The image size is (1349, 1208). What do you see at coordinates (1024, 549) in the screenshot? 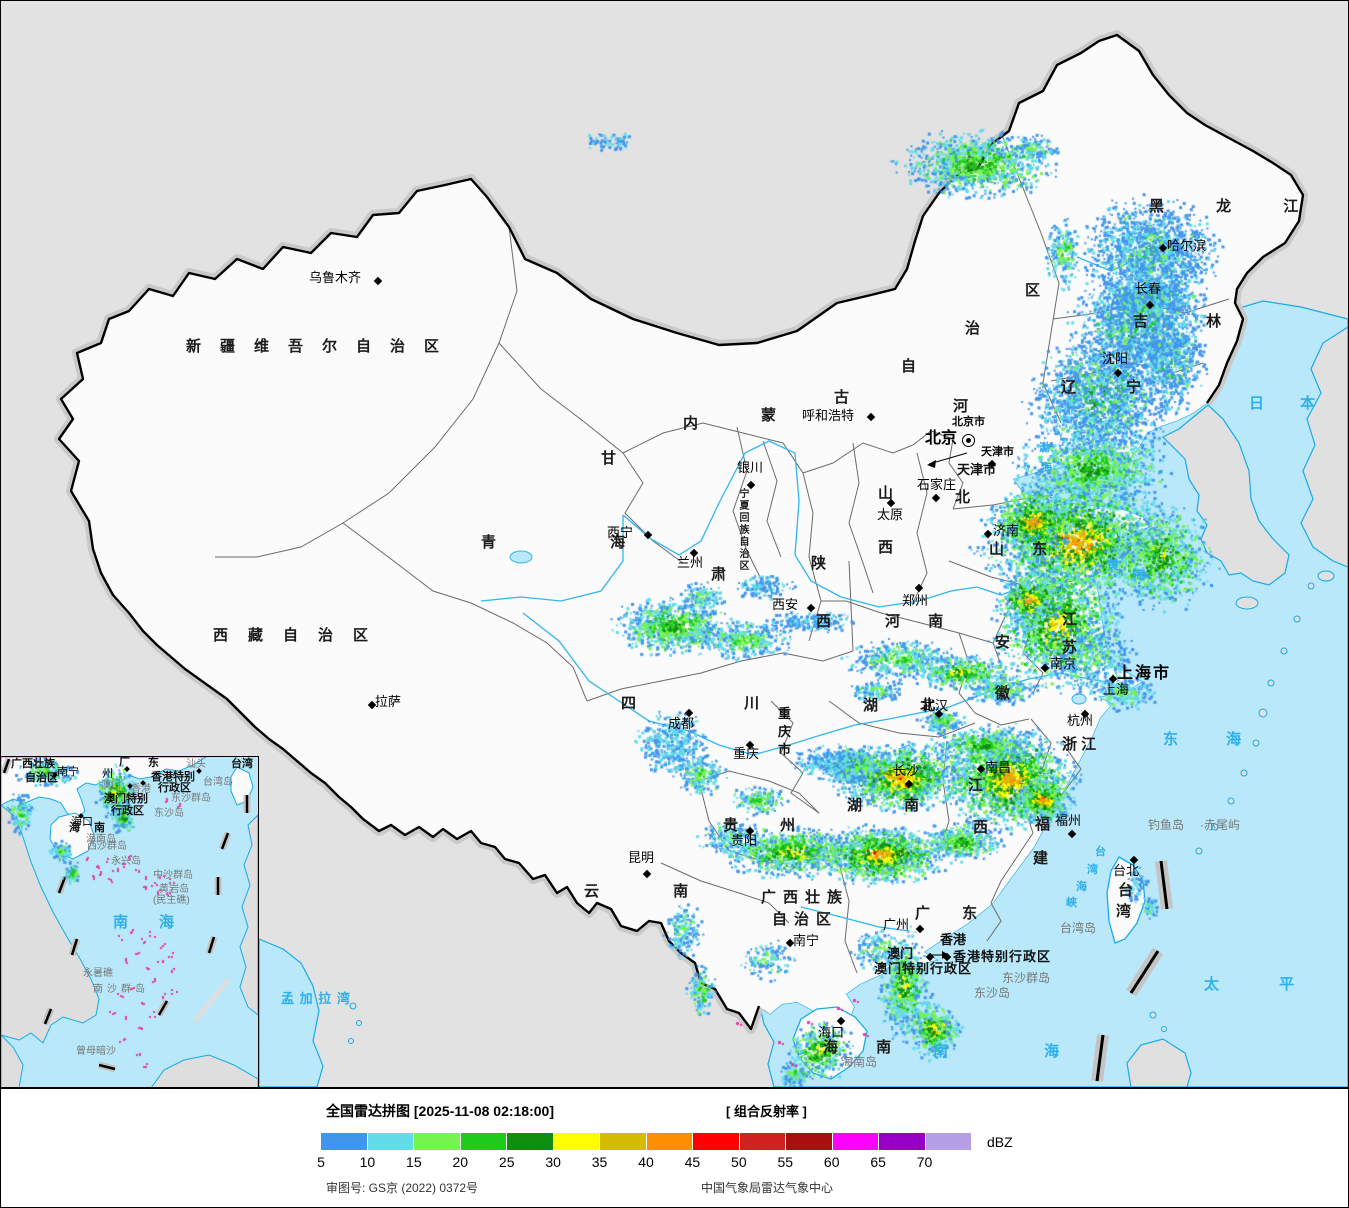
I see `map-label: 山 东` at bounding box center [1024, 549].